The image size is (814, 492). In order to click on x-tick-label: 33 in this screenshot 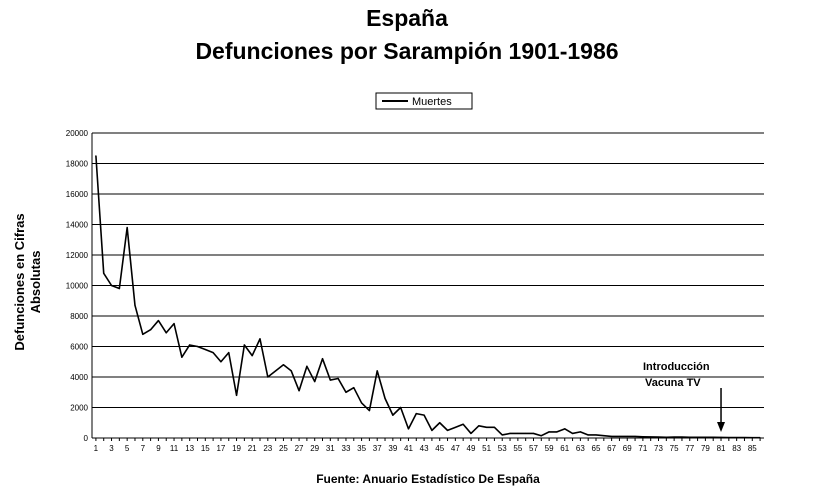, I will do `click(346, 448)`.